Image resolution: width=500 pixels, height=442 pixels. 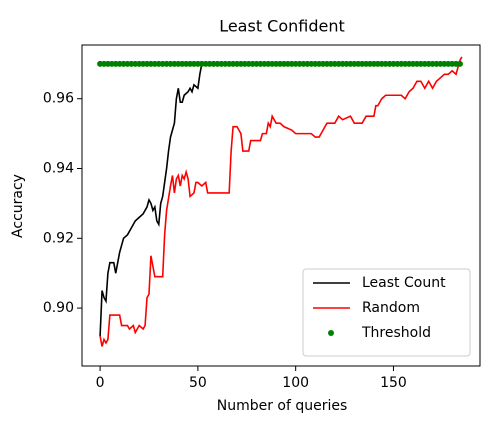 I want to click on legend-label: Random, so click(x=391, y=308).